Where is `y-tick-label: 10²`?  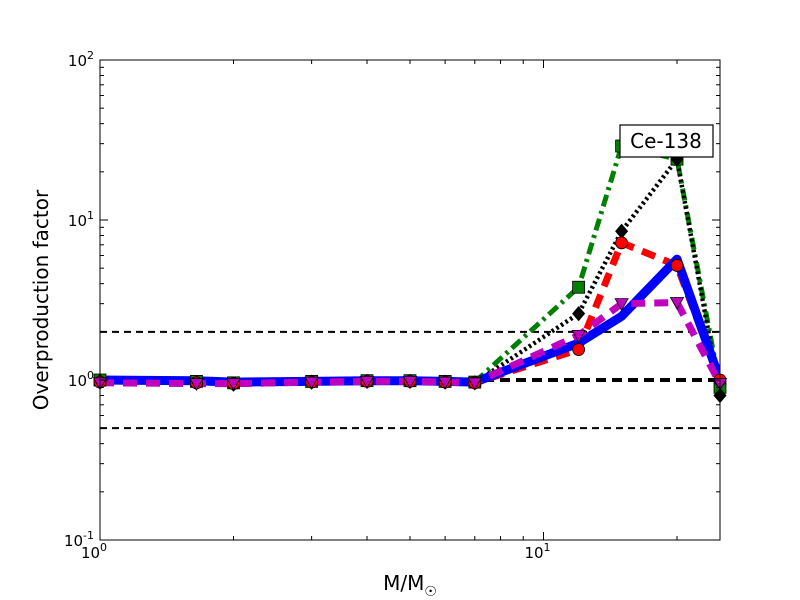
y-tick-label: 10² is located at coordinates (81, 59).